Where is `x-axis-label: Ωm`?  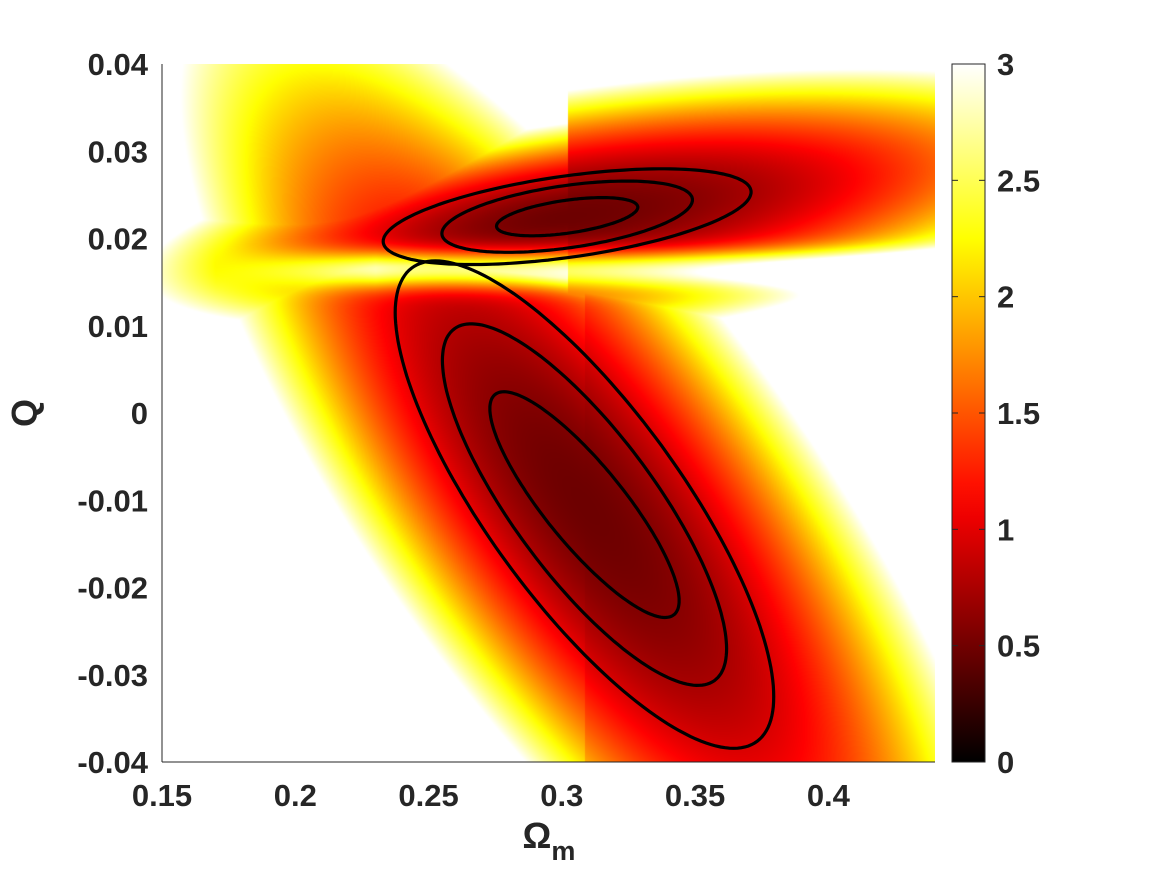
x-axis-label: Ωm is located at coordinates (549, 840).